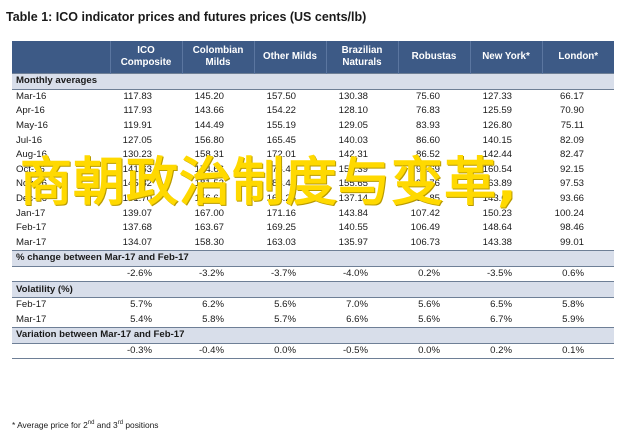 The image size is (632, 447). Describe the element at coordinates (209, 140) in the screenshot. I see `value-cell: 156.80` at that location.